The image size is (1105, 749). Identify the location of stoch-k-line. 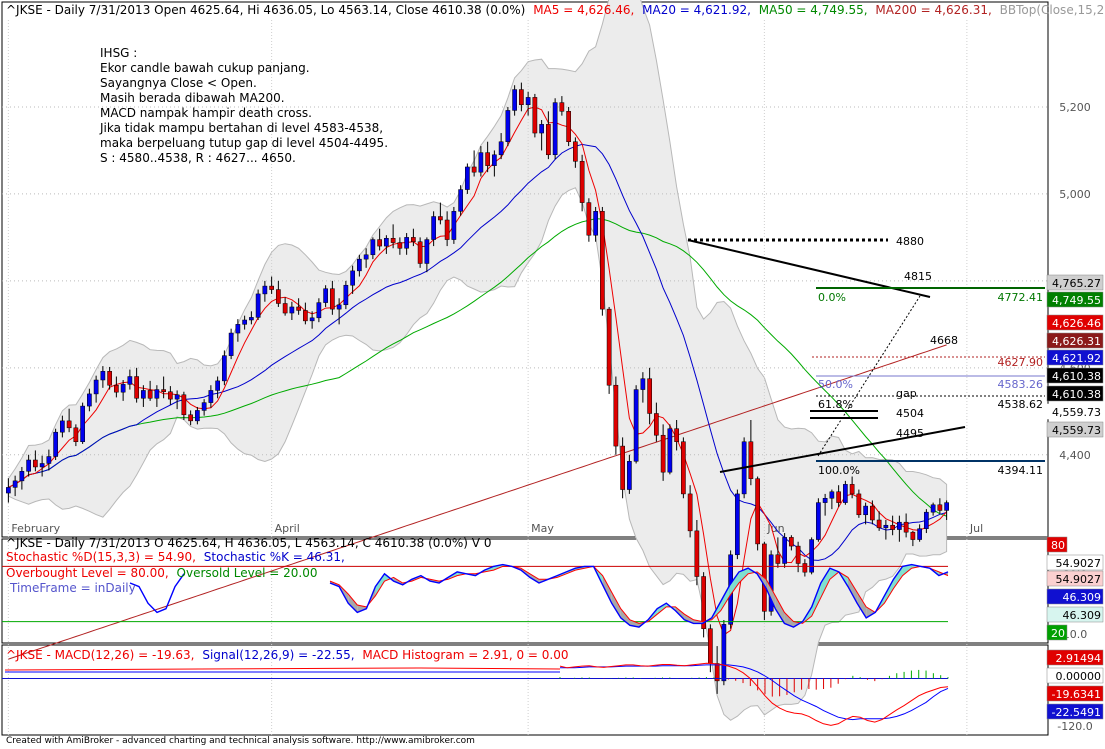
(639, 595).